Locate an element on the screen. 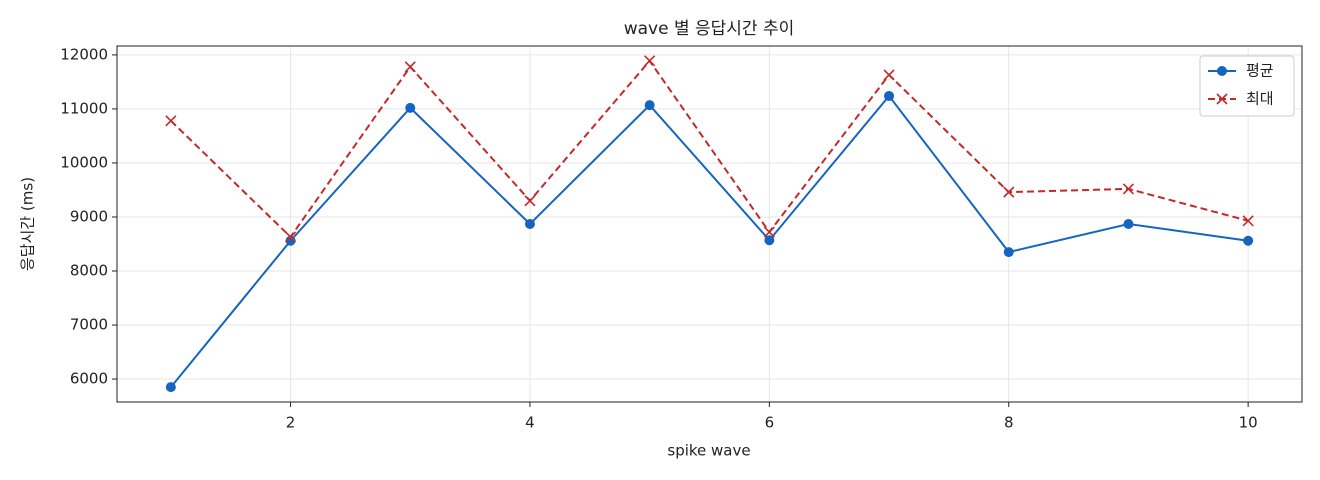 The height and width of the screenshot is (480, 1320). x-tick-label: 10 is located at coordinates (1248, 423).